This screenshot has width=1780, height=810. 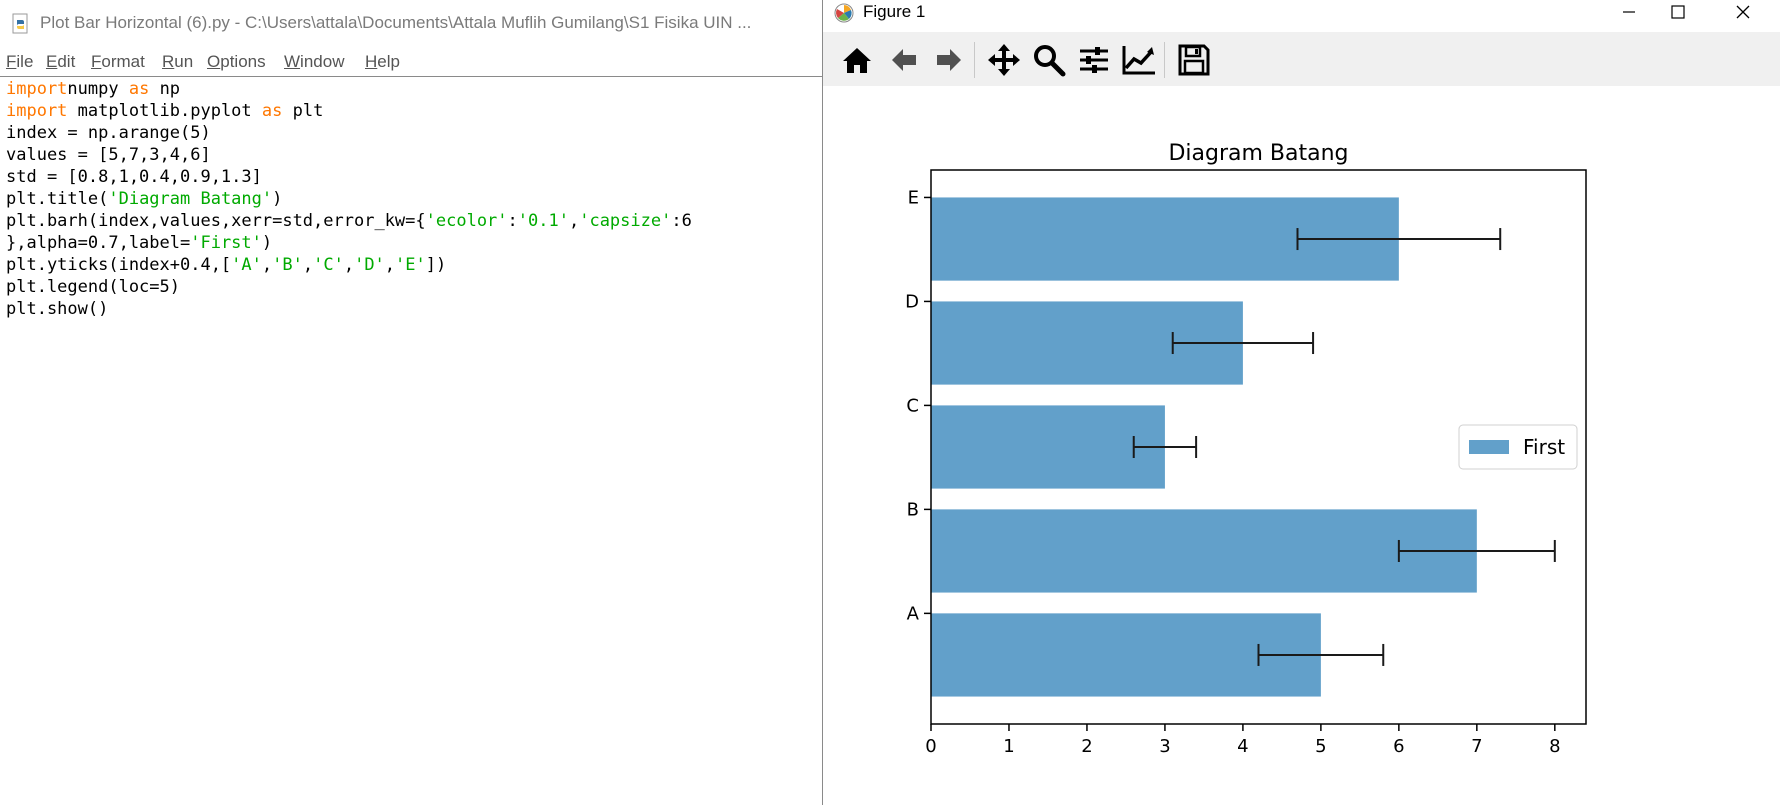 What do you see at coordinates (165, 111) in the screenshot?
I see `code-line: import matplotlib.pyplot as plt` at bounding box center [165, 111].